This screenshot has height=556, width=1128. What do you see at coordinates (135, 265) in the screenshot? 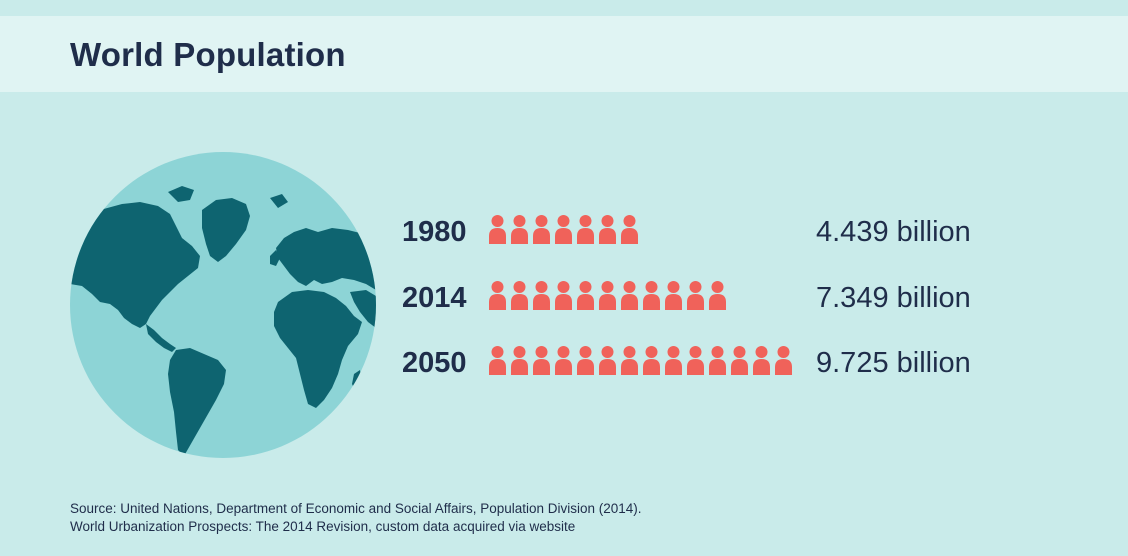
I see `north-america` at bounding box center [135, 265].